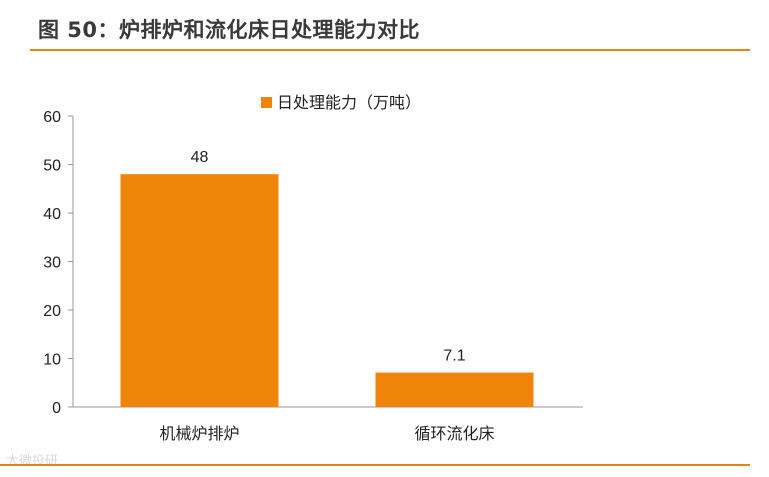 This screenshot has height=477, width=769. What do you see at coordinates (200, 157) in the screenshot?
I see `bar-data-label: 48` at bounding box center [200, 157].